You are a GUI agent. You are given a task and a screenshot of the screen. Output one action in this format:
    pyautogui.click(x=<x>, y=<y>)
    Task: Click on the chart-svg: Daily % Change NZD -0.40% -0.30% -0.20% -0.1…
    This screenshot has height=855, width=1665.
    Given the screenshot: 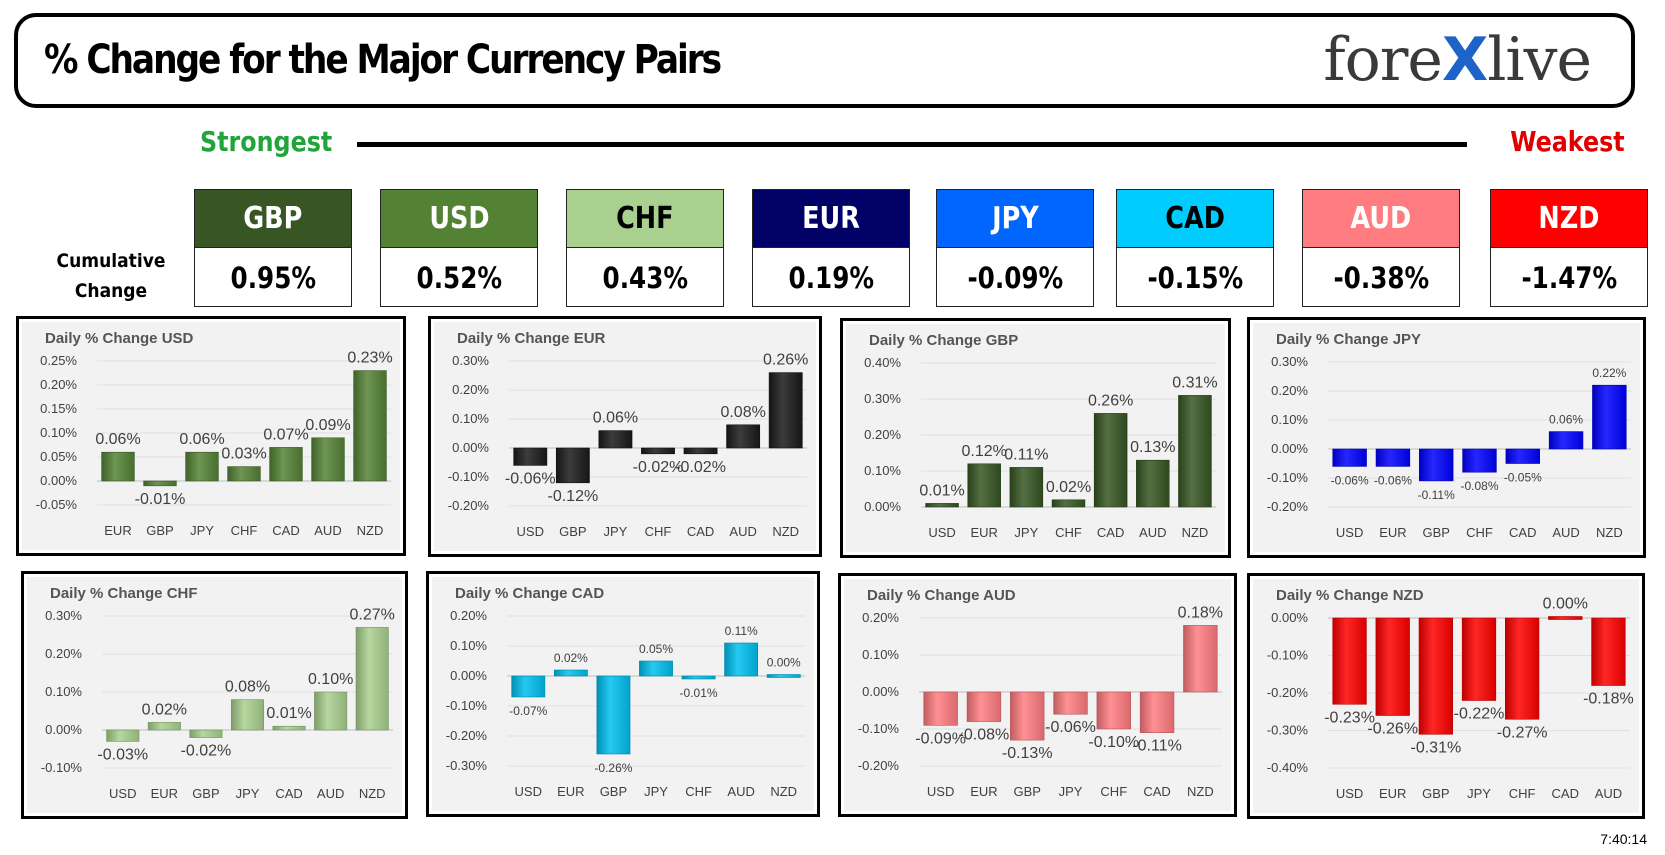 What is the action you would take?
    pyautogui.click(x=1446, y=696)
    